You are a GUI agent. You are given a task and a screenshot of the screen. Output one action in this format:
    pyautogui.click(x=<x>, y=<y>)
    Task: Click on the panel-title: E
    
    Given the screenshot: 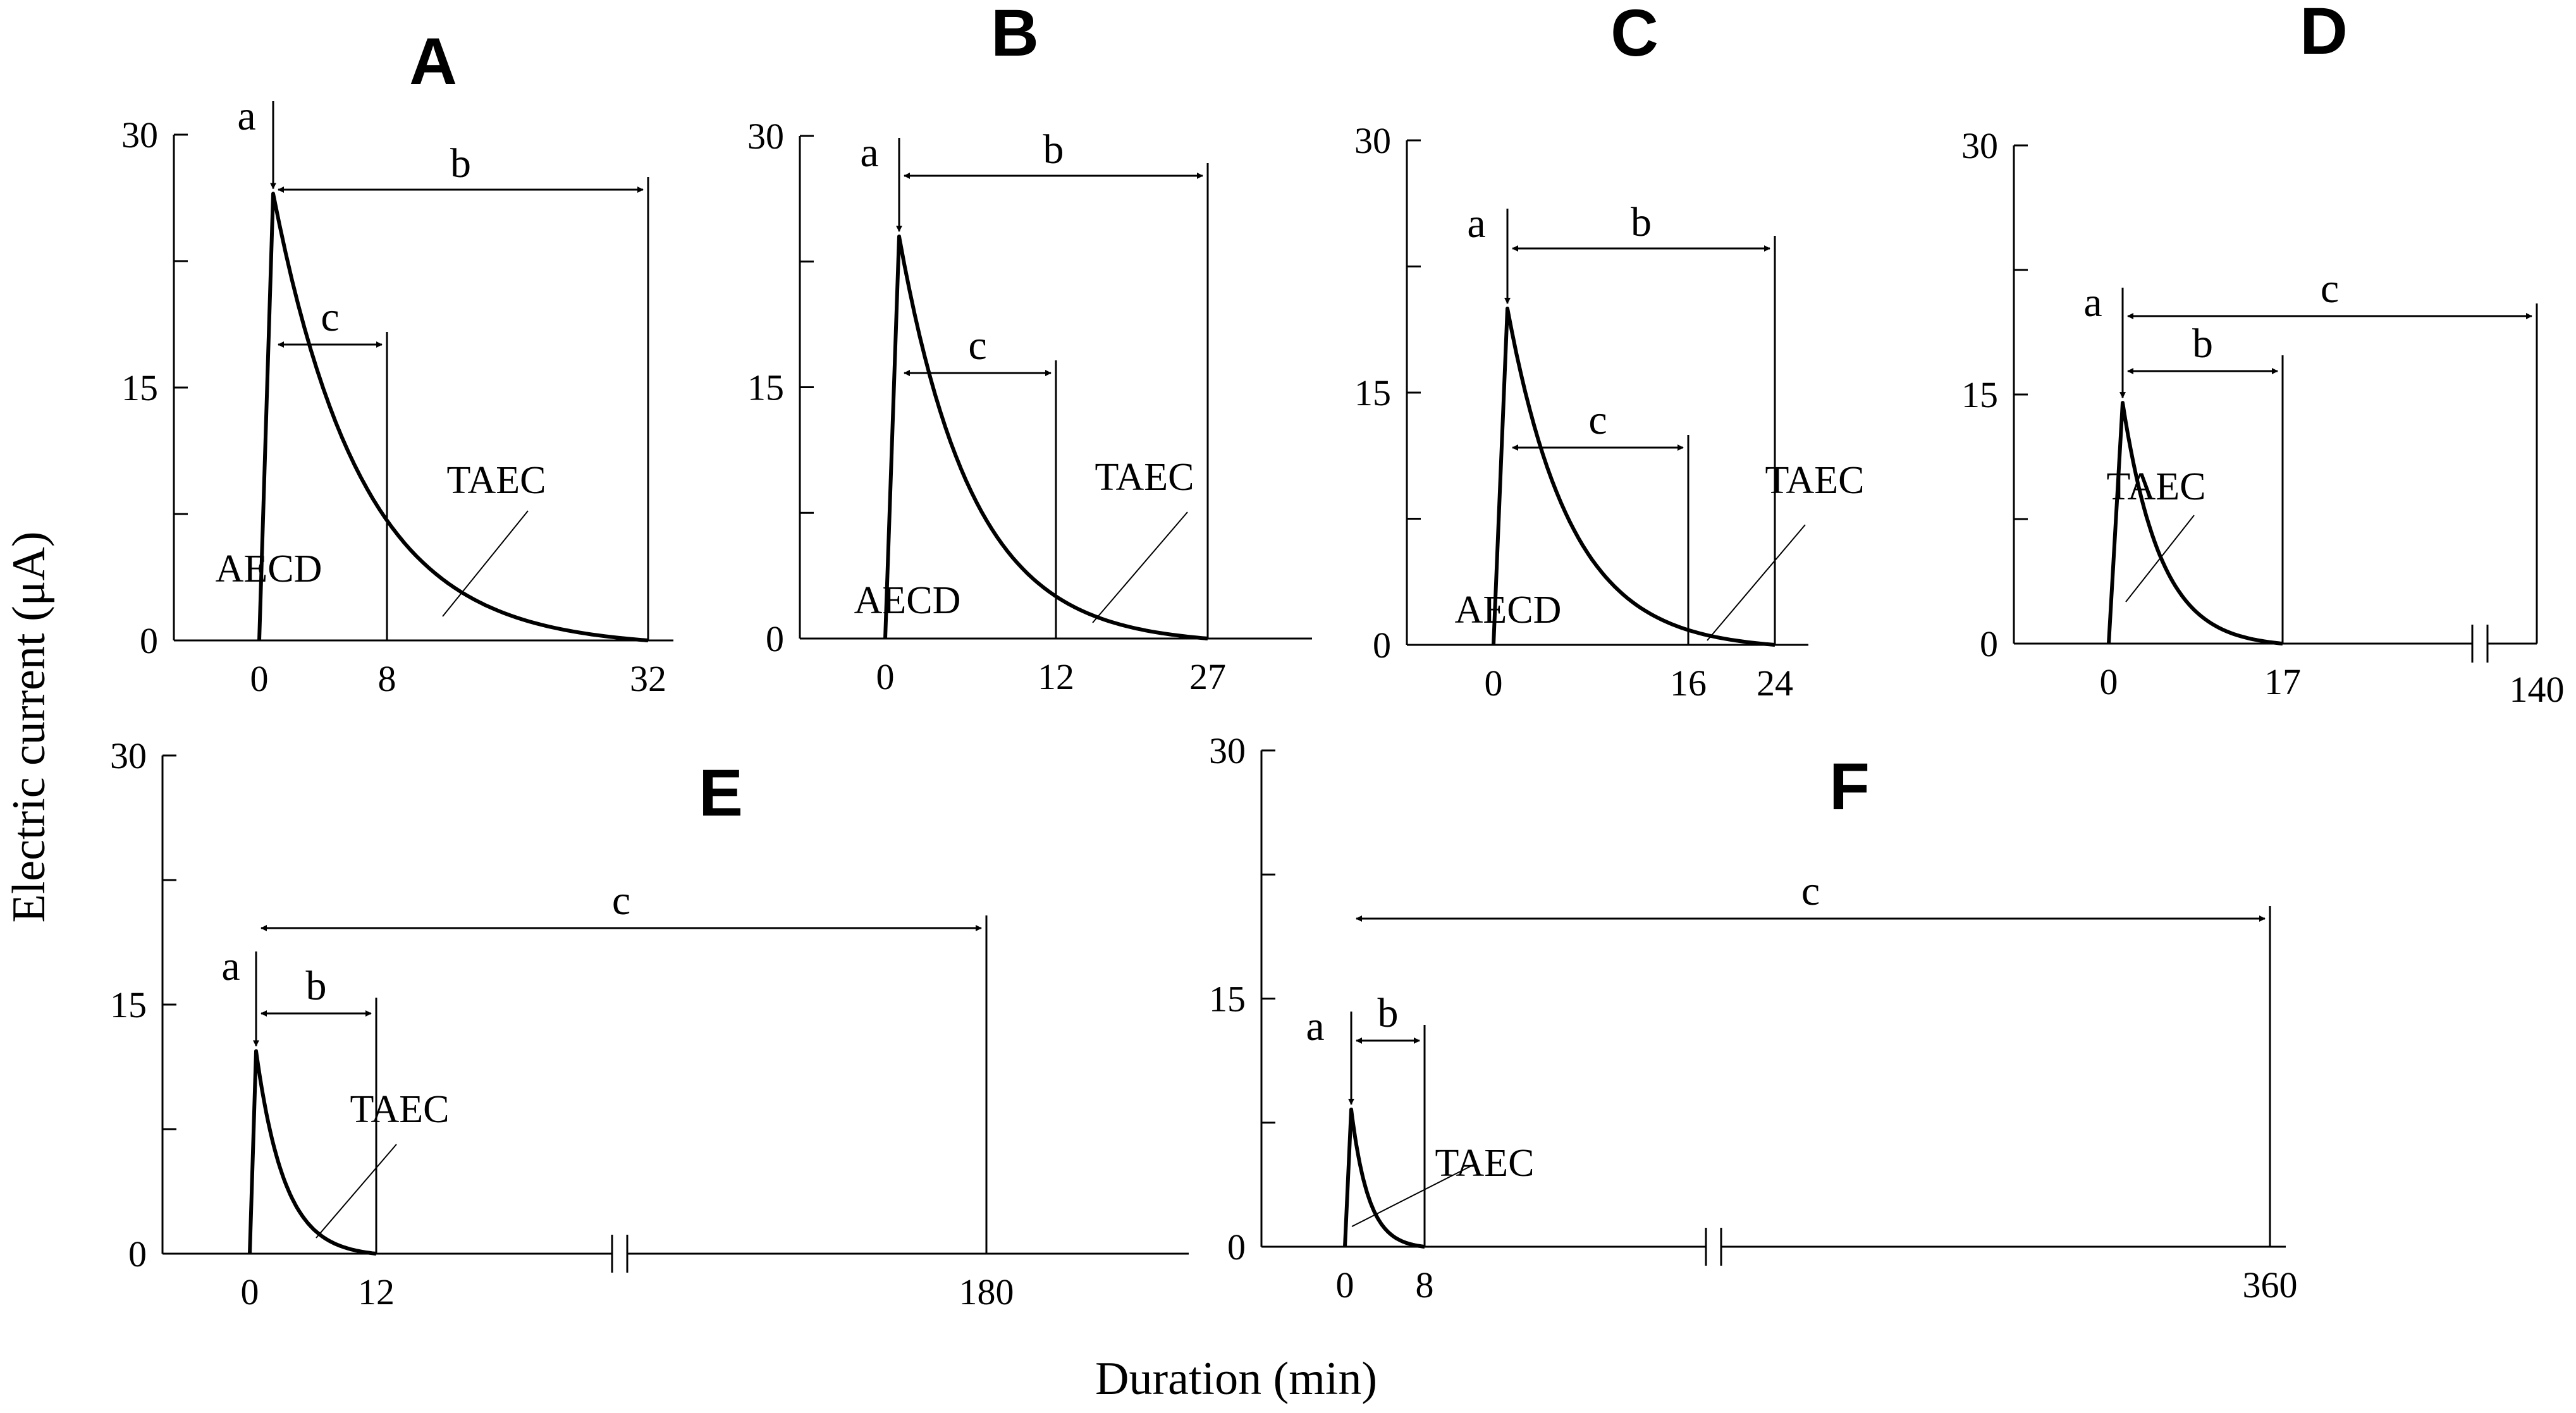 What is the action you would take?
    pyautogui.click(x=721, y=793)
    